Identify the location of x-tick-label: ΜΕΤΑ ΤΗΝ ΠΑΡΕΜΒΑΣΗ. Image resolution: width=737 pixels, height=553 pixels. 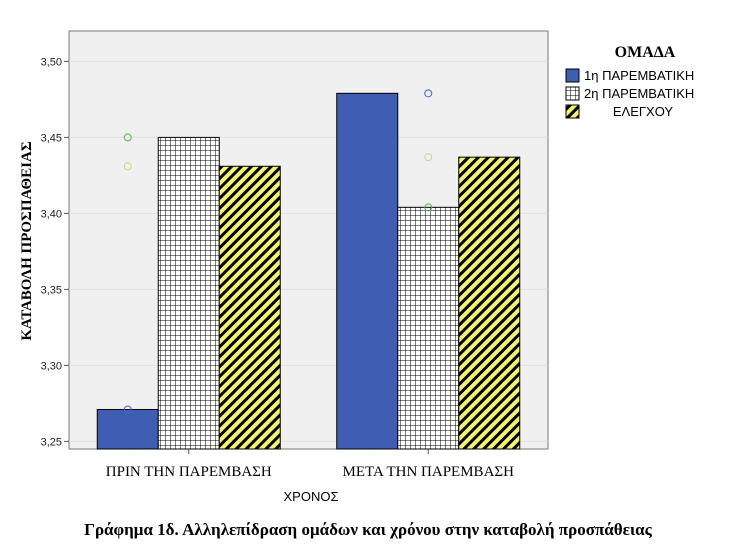
(429, 472).